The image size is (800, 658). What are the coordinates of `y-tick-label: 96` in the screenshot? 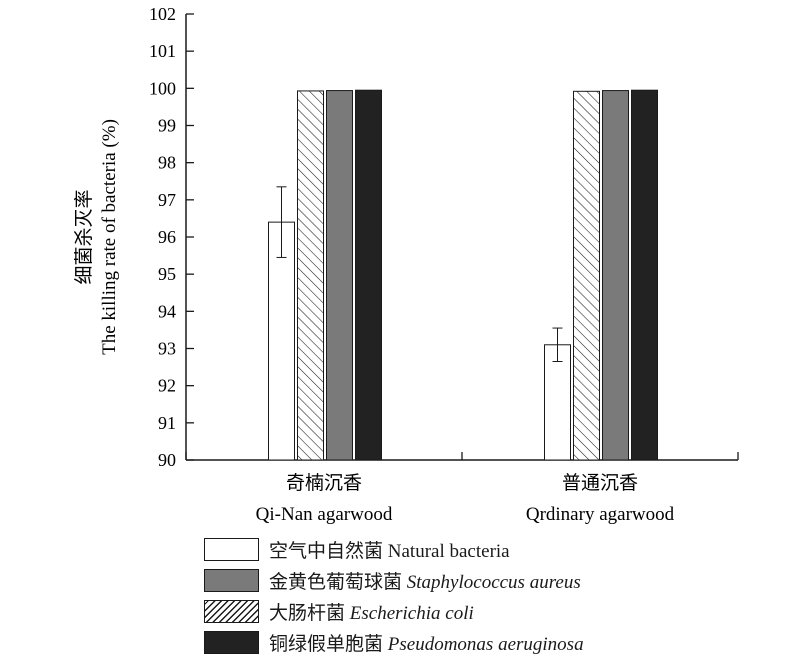 It's located at (167, 237).